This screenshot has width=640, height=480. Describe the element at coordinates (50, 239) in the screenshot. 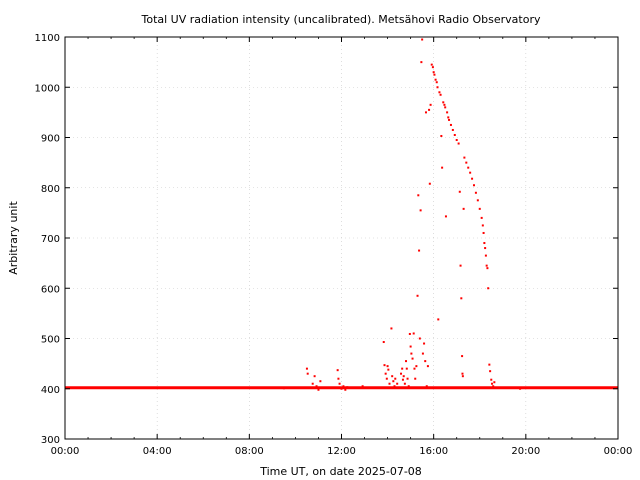

I see `y-tick-label: 700` at that location.